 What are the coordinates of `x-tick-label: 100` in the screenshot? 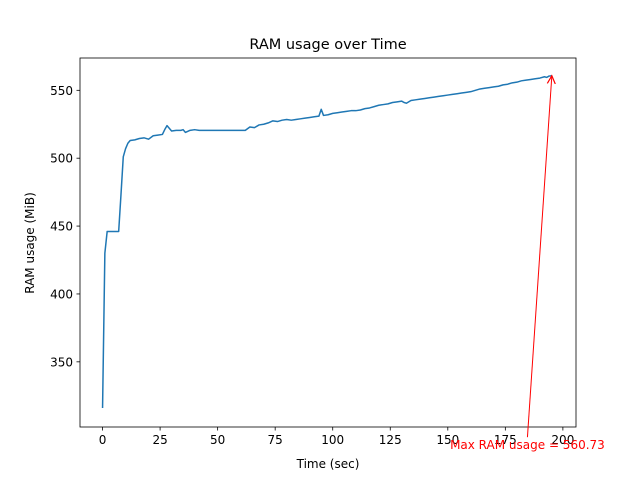 It's located at (332, 440).